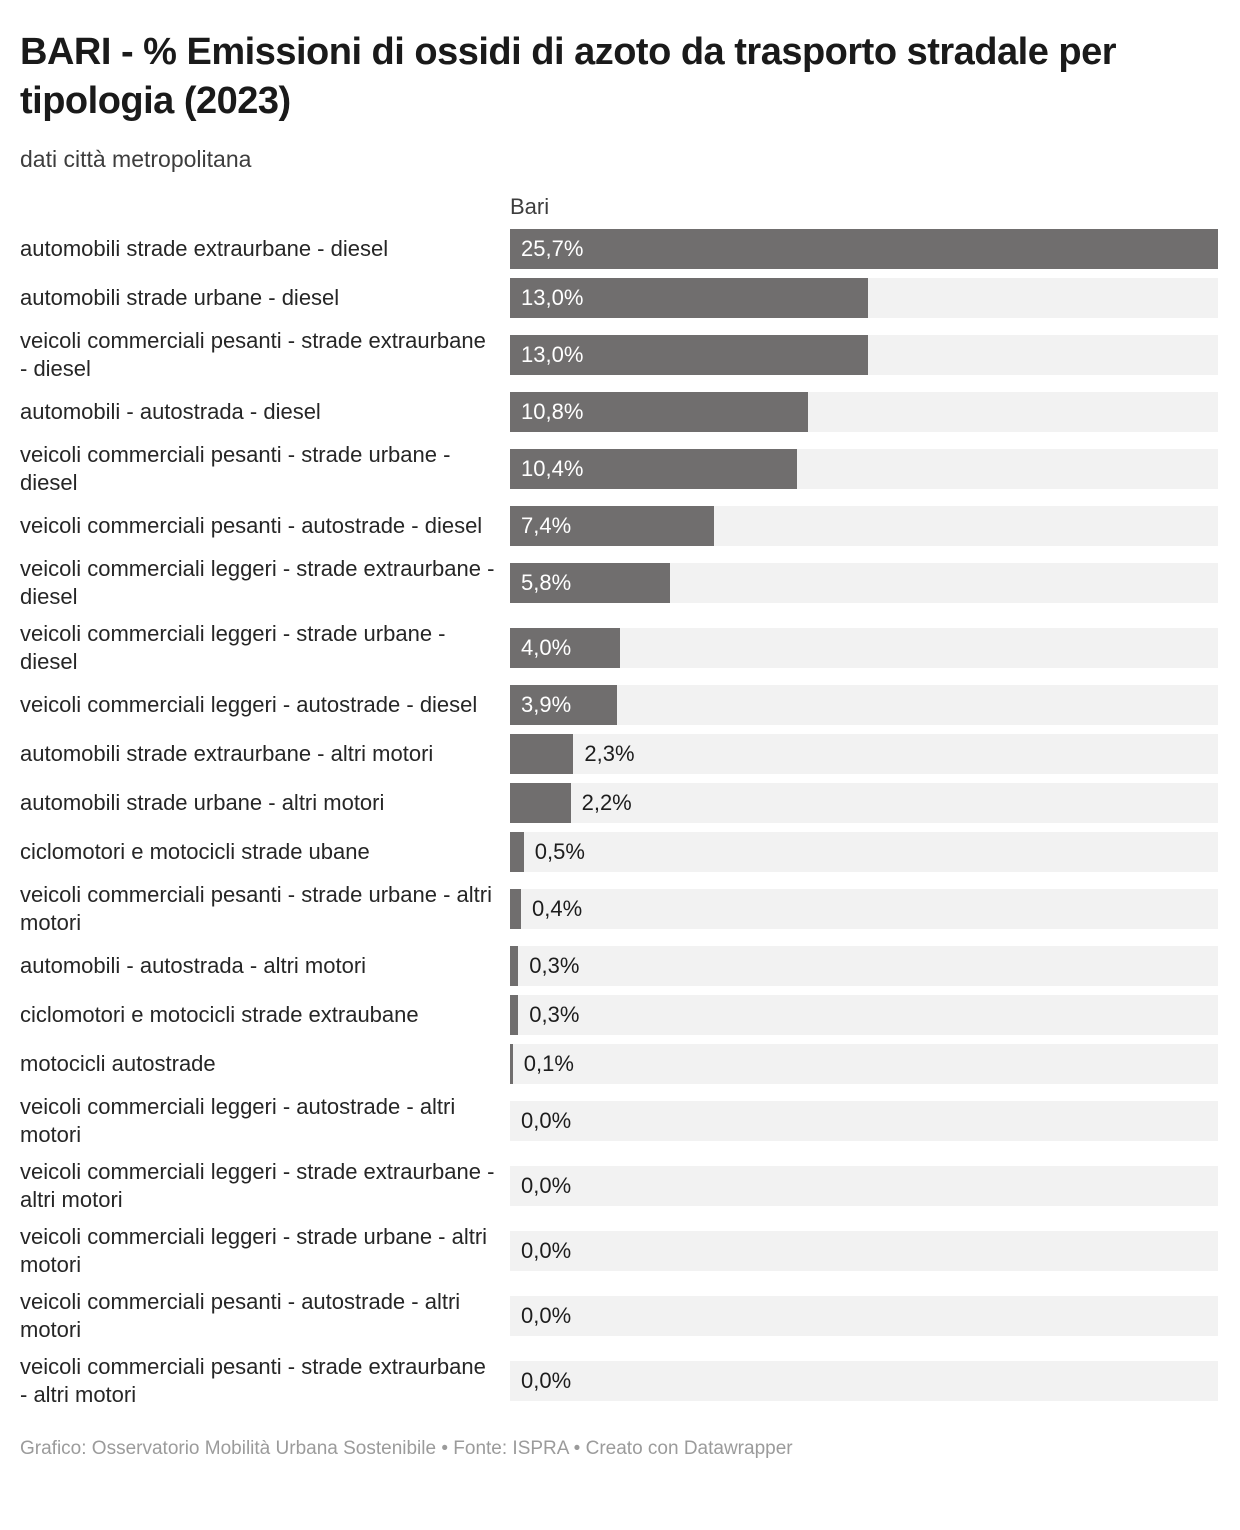 The width and height of the screenshot is (1240, 1530). I want to click on bar: 10,4%, so click(653, 469).